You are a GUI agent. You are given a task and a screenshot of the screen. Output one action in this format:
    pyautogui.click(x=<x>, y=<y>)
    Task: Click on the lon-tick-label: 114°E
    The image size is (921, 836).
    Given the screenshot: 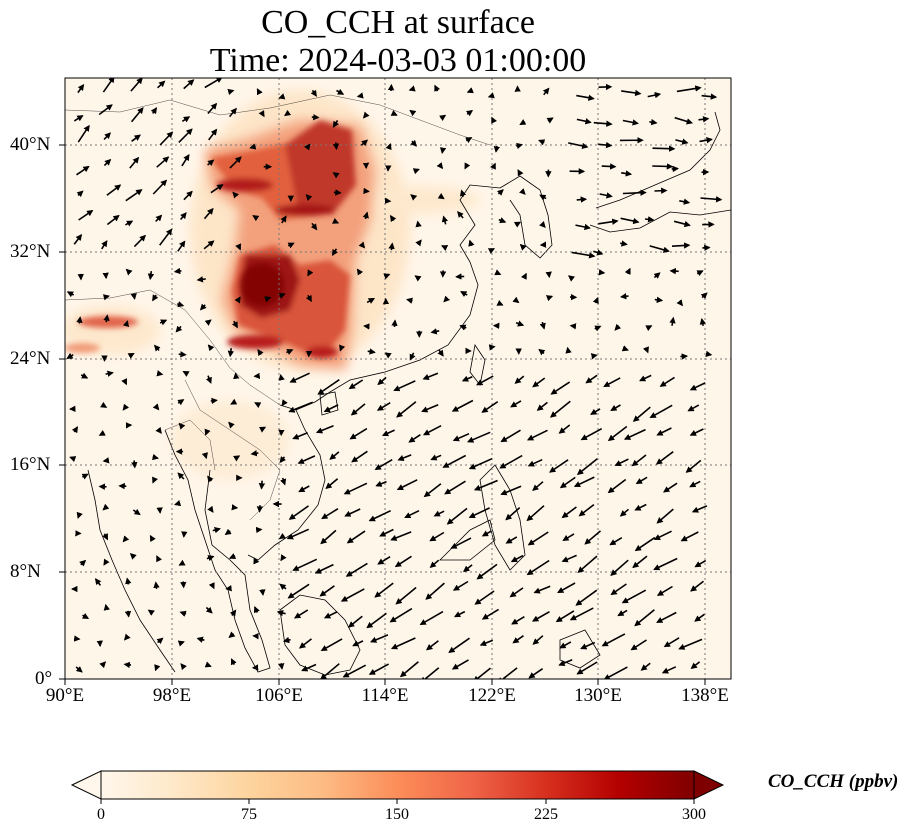 What is the action you would take?
    pyautogui.click(x=385, y=695)
    